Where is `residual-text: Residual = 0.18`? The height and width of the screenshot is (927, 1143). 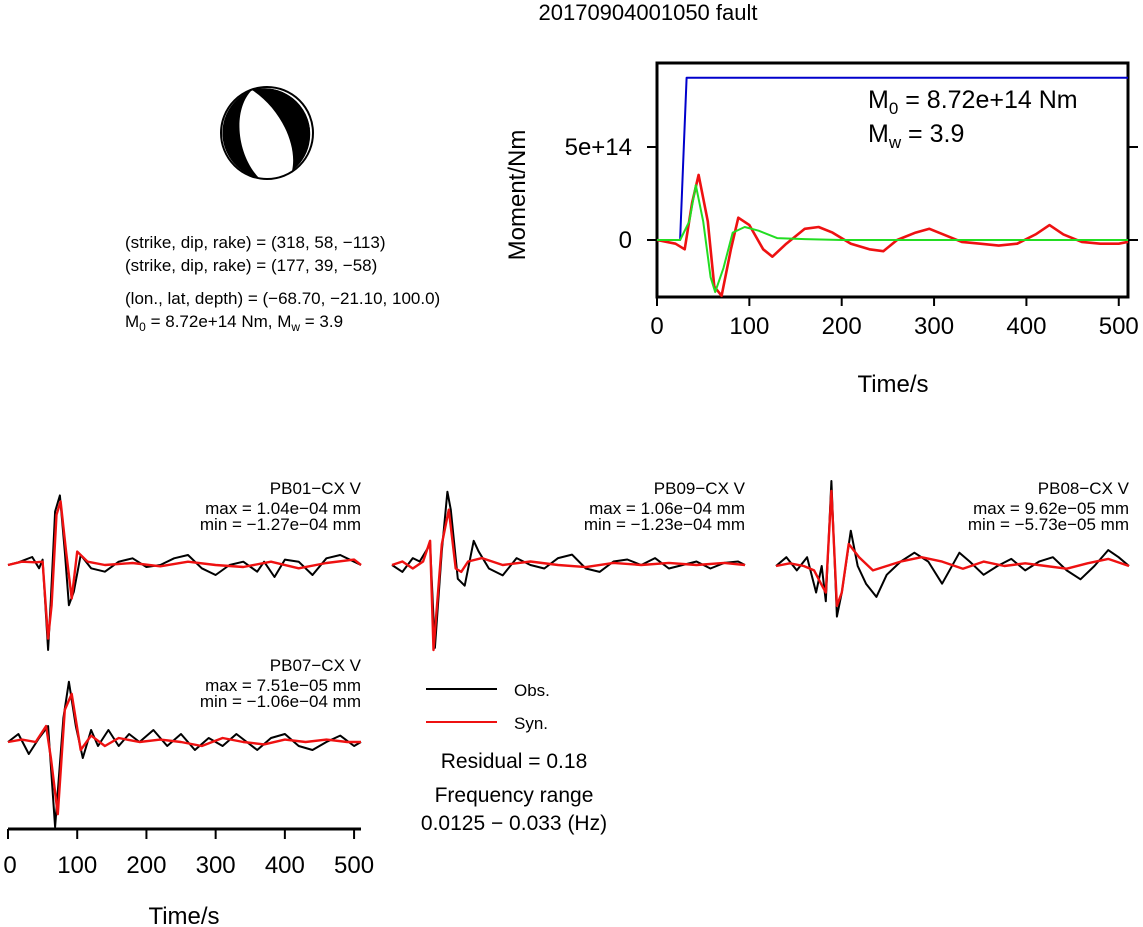 residual-text: Residual = 0.18 is located at coordinates (514, 761).